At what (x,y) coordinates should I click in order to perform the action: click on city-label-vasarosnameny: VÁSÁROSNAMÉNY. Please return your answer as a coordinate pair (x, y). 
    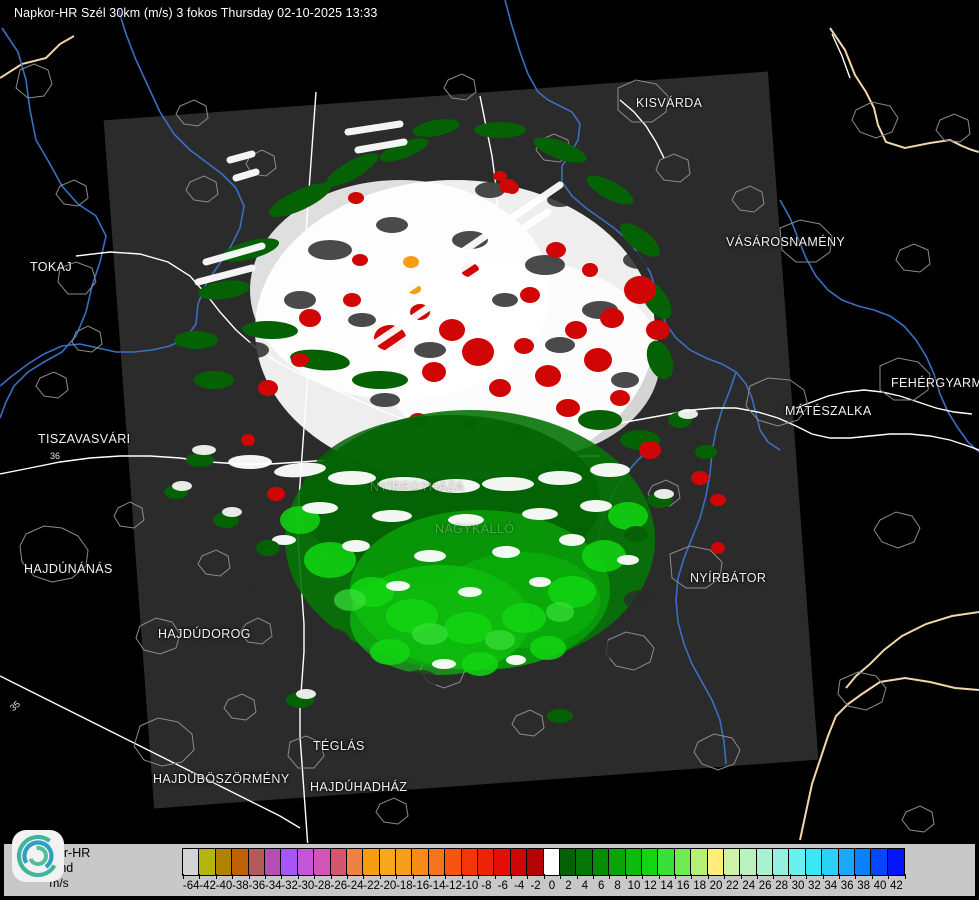
    Looking at the image, I should click on (786, 242).